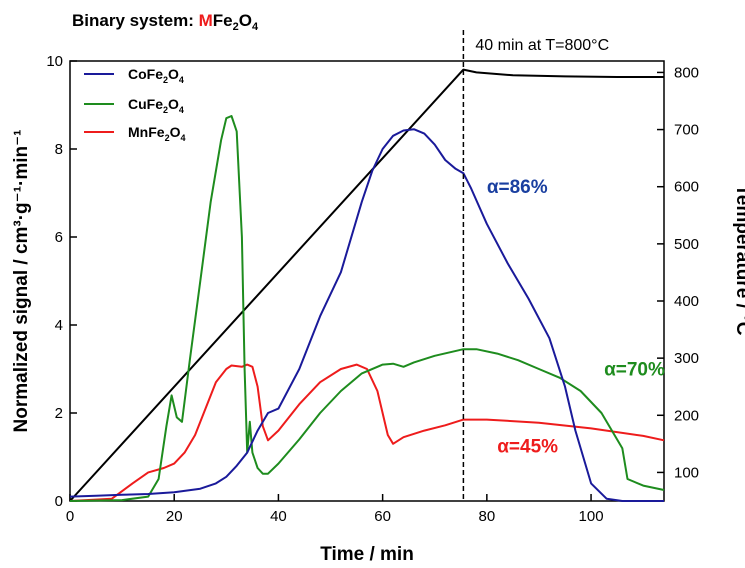  I want to click on y-tick-label: 10, so click(54, 61).